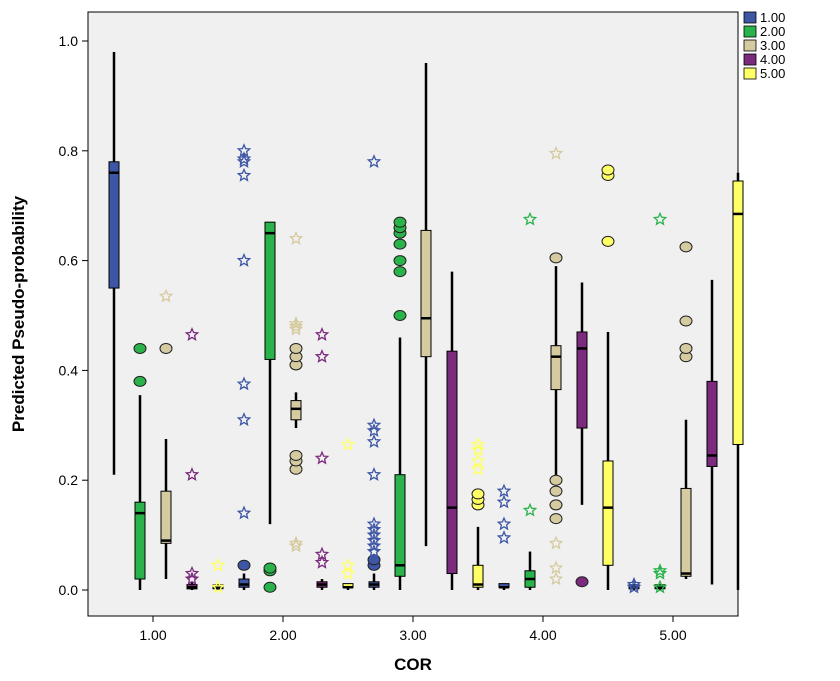  What do you see at coordinates (772, 31) in the screenshot?
I see `legend-label: 2.00` at bounding box center [772, 31].